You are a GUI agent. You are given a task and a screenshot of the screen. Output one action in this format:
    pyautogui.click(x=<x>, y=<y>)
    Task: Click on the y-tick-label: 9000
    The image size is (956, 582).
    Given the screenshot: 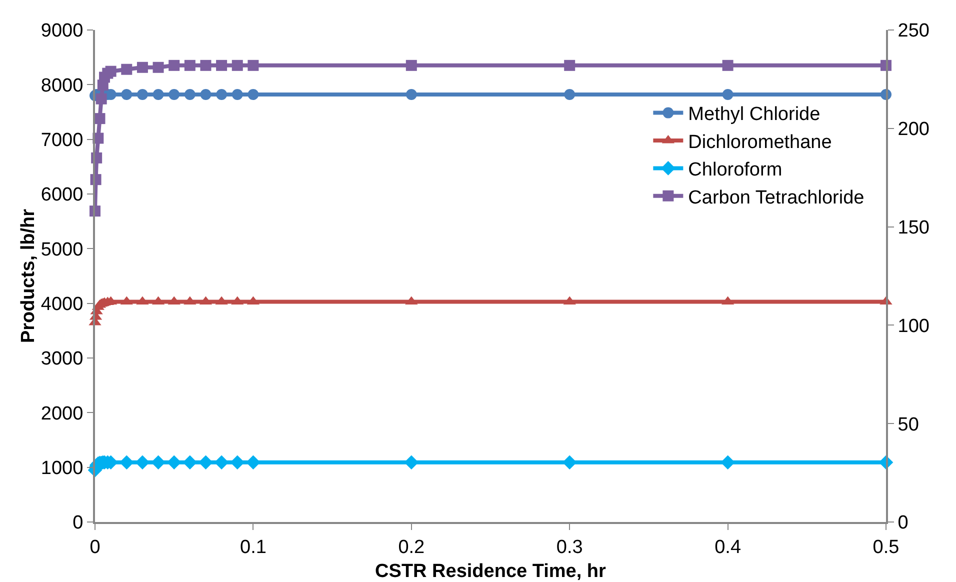 What is the action you would take?
    pyautogui.click(x=62, y=31)
    